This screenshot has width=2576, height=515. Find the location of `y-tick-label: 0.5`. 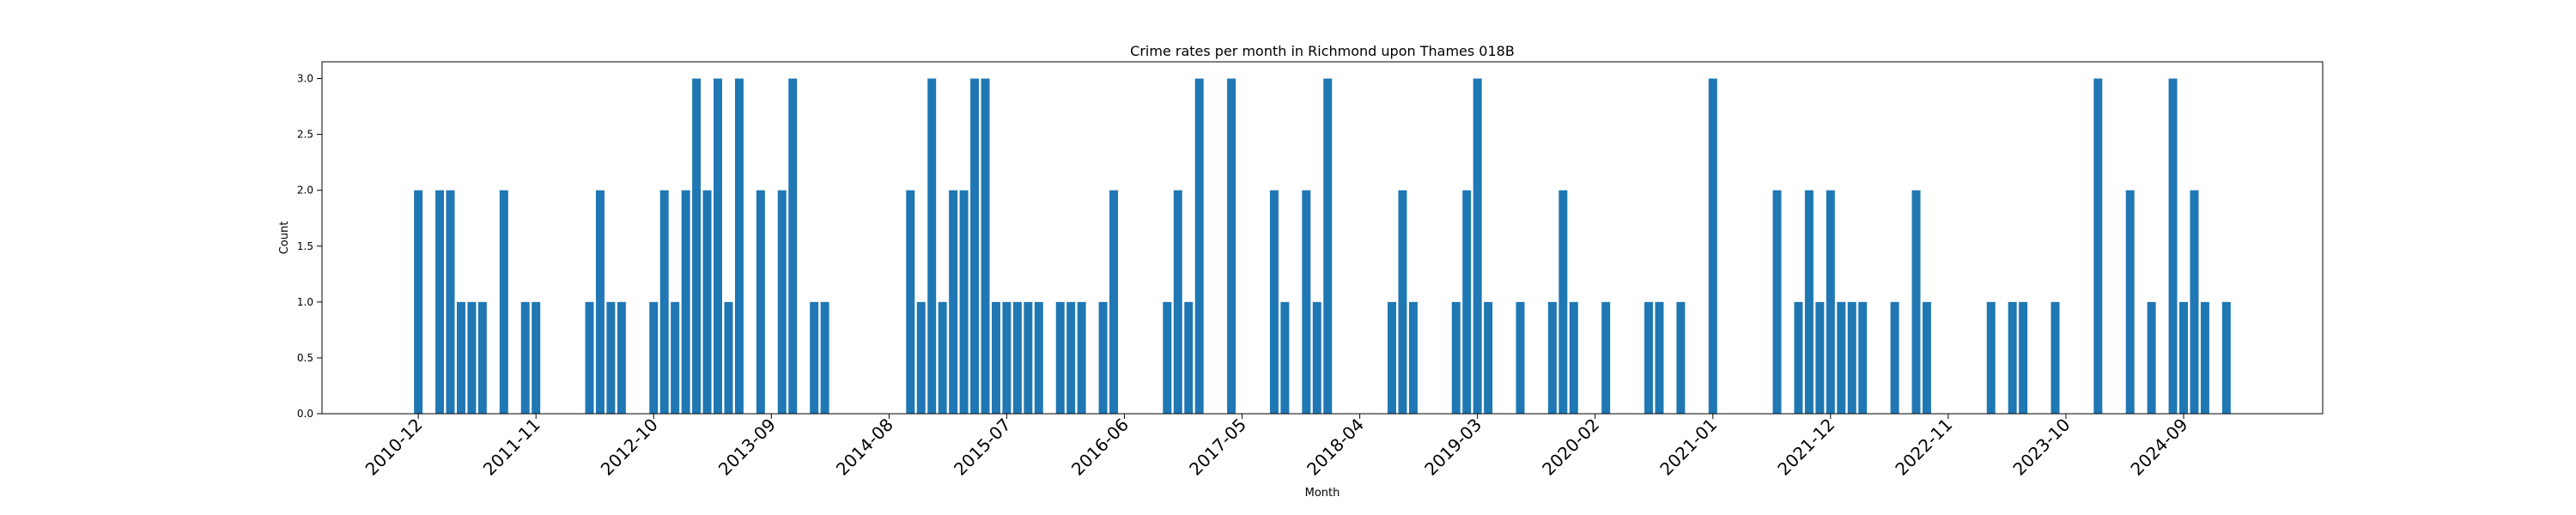

y-tick-label: 0.5 is located at coordinates (305, 358).